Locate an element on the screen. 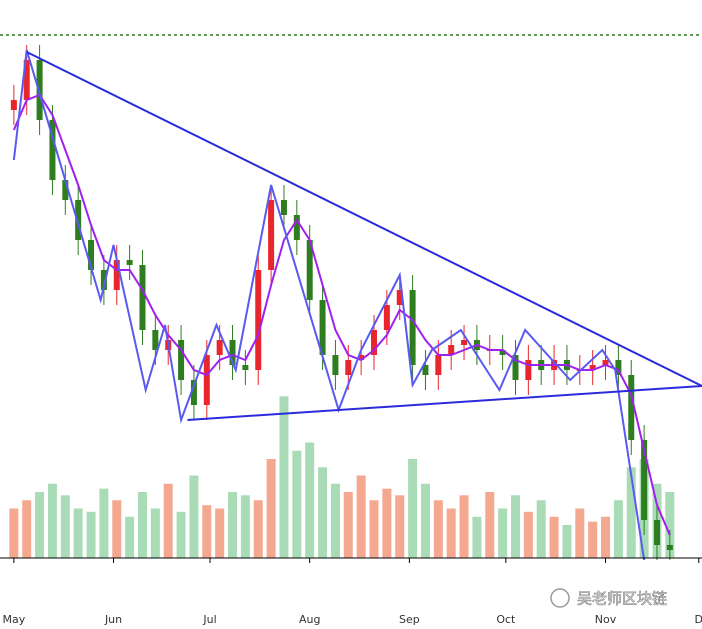  watermark: 吴老师区块链 is located at coordinates (608, 598).